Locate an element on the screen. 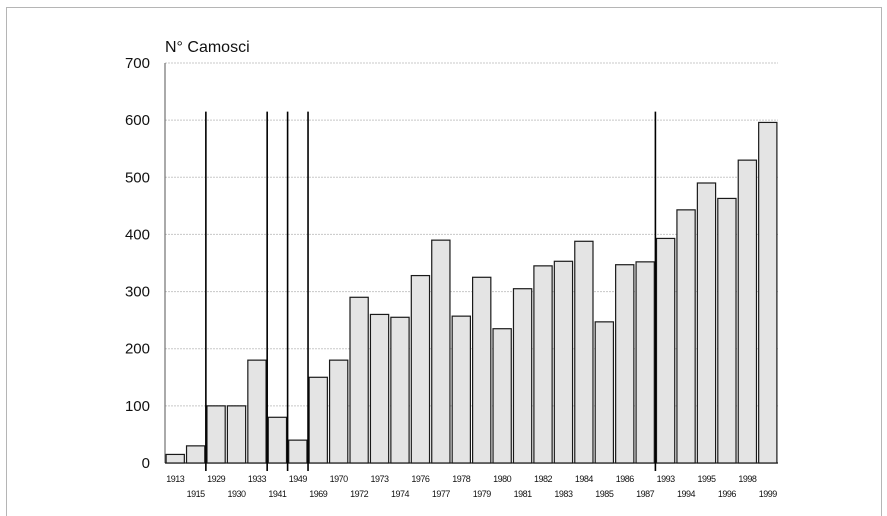 This screenshot has height=516, width=887. x-tick-label: 1949 is located at coordinates (298, 479).